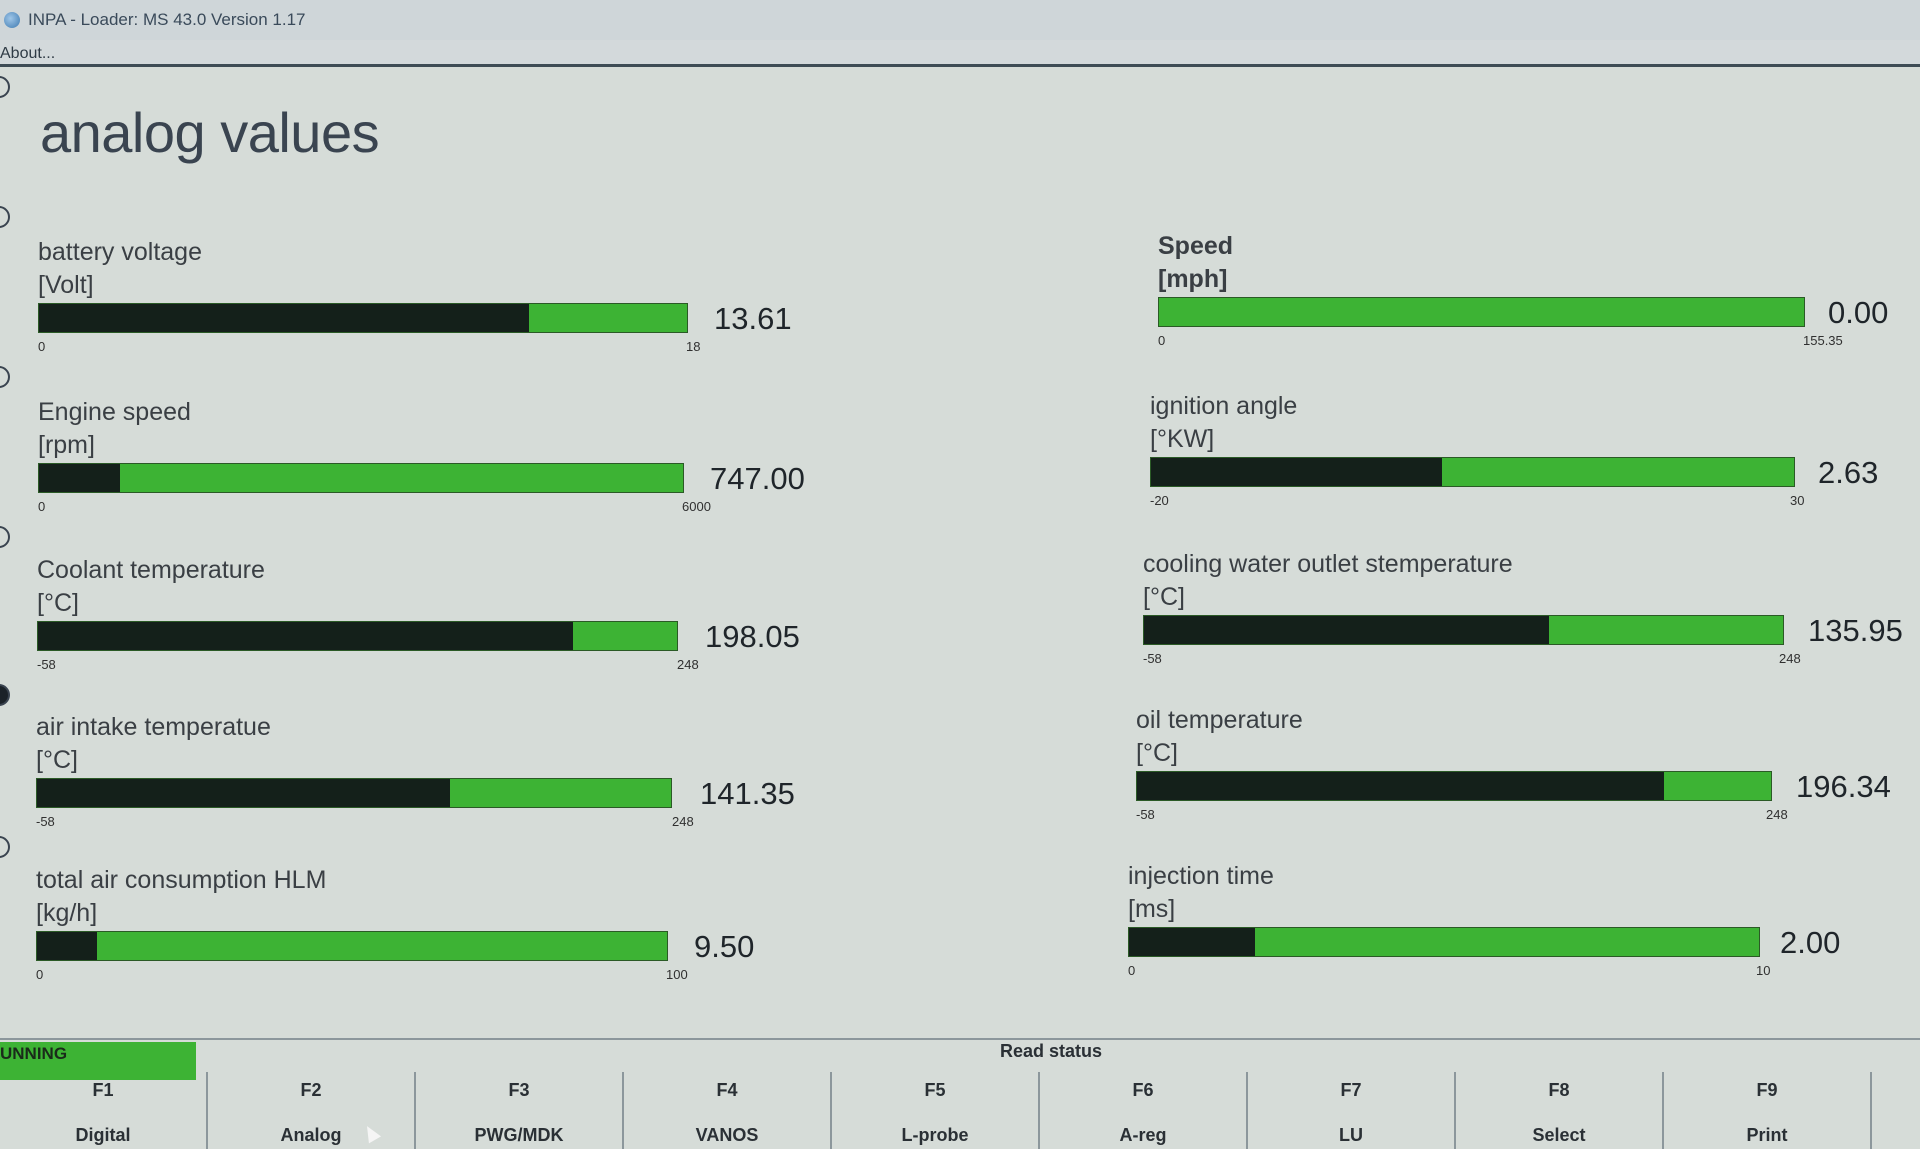 The height and width of the screenshot is (1149, 1920). I want to click on gauge-label: cooling water outlet stemperature, so click(1328, 564).